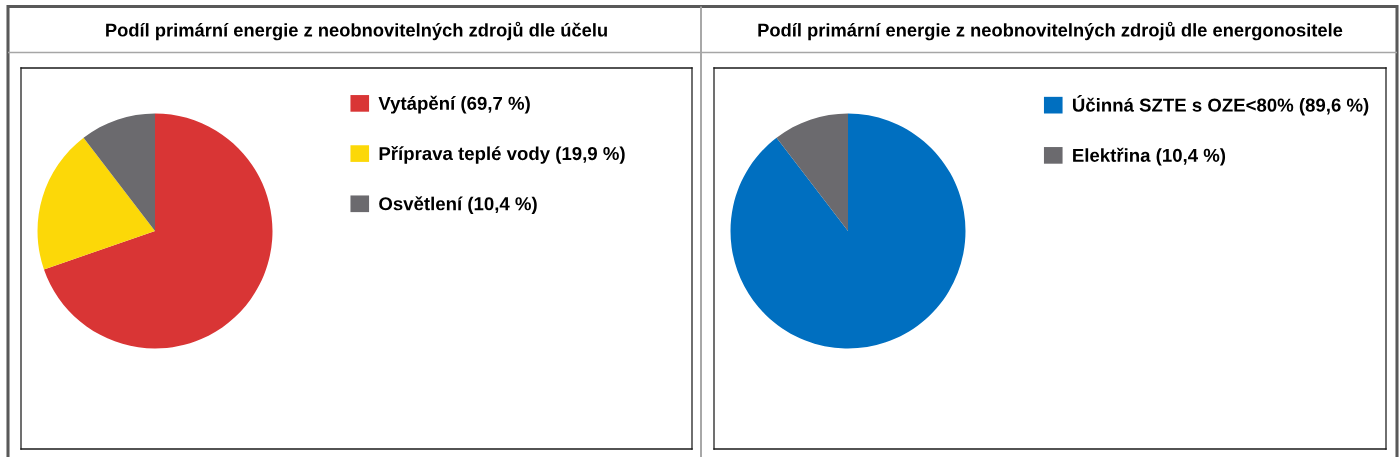  What do you see at coordinates (1149, 156) in the screenshot?
I see `legend-label: Elektřina (10,4 %)` at bounding box center [1149, 156].